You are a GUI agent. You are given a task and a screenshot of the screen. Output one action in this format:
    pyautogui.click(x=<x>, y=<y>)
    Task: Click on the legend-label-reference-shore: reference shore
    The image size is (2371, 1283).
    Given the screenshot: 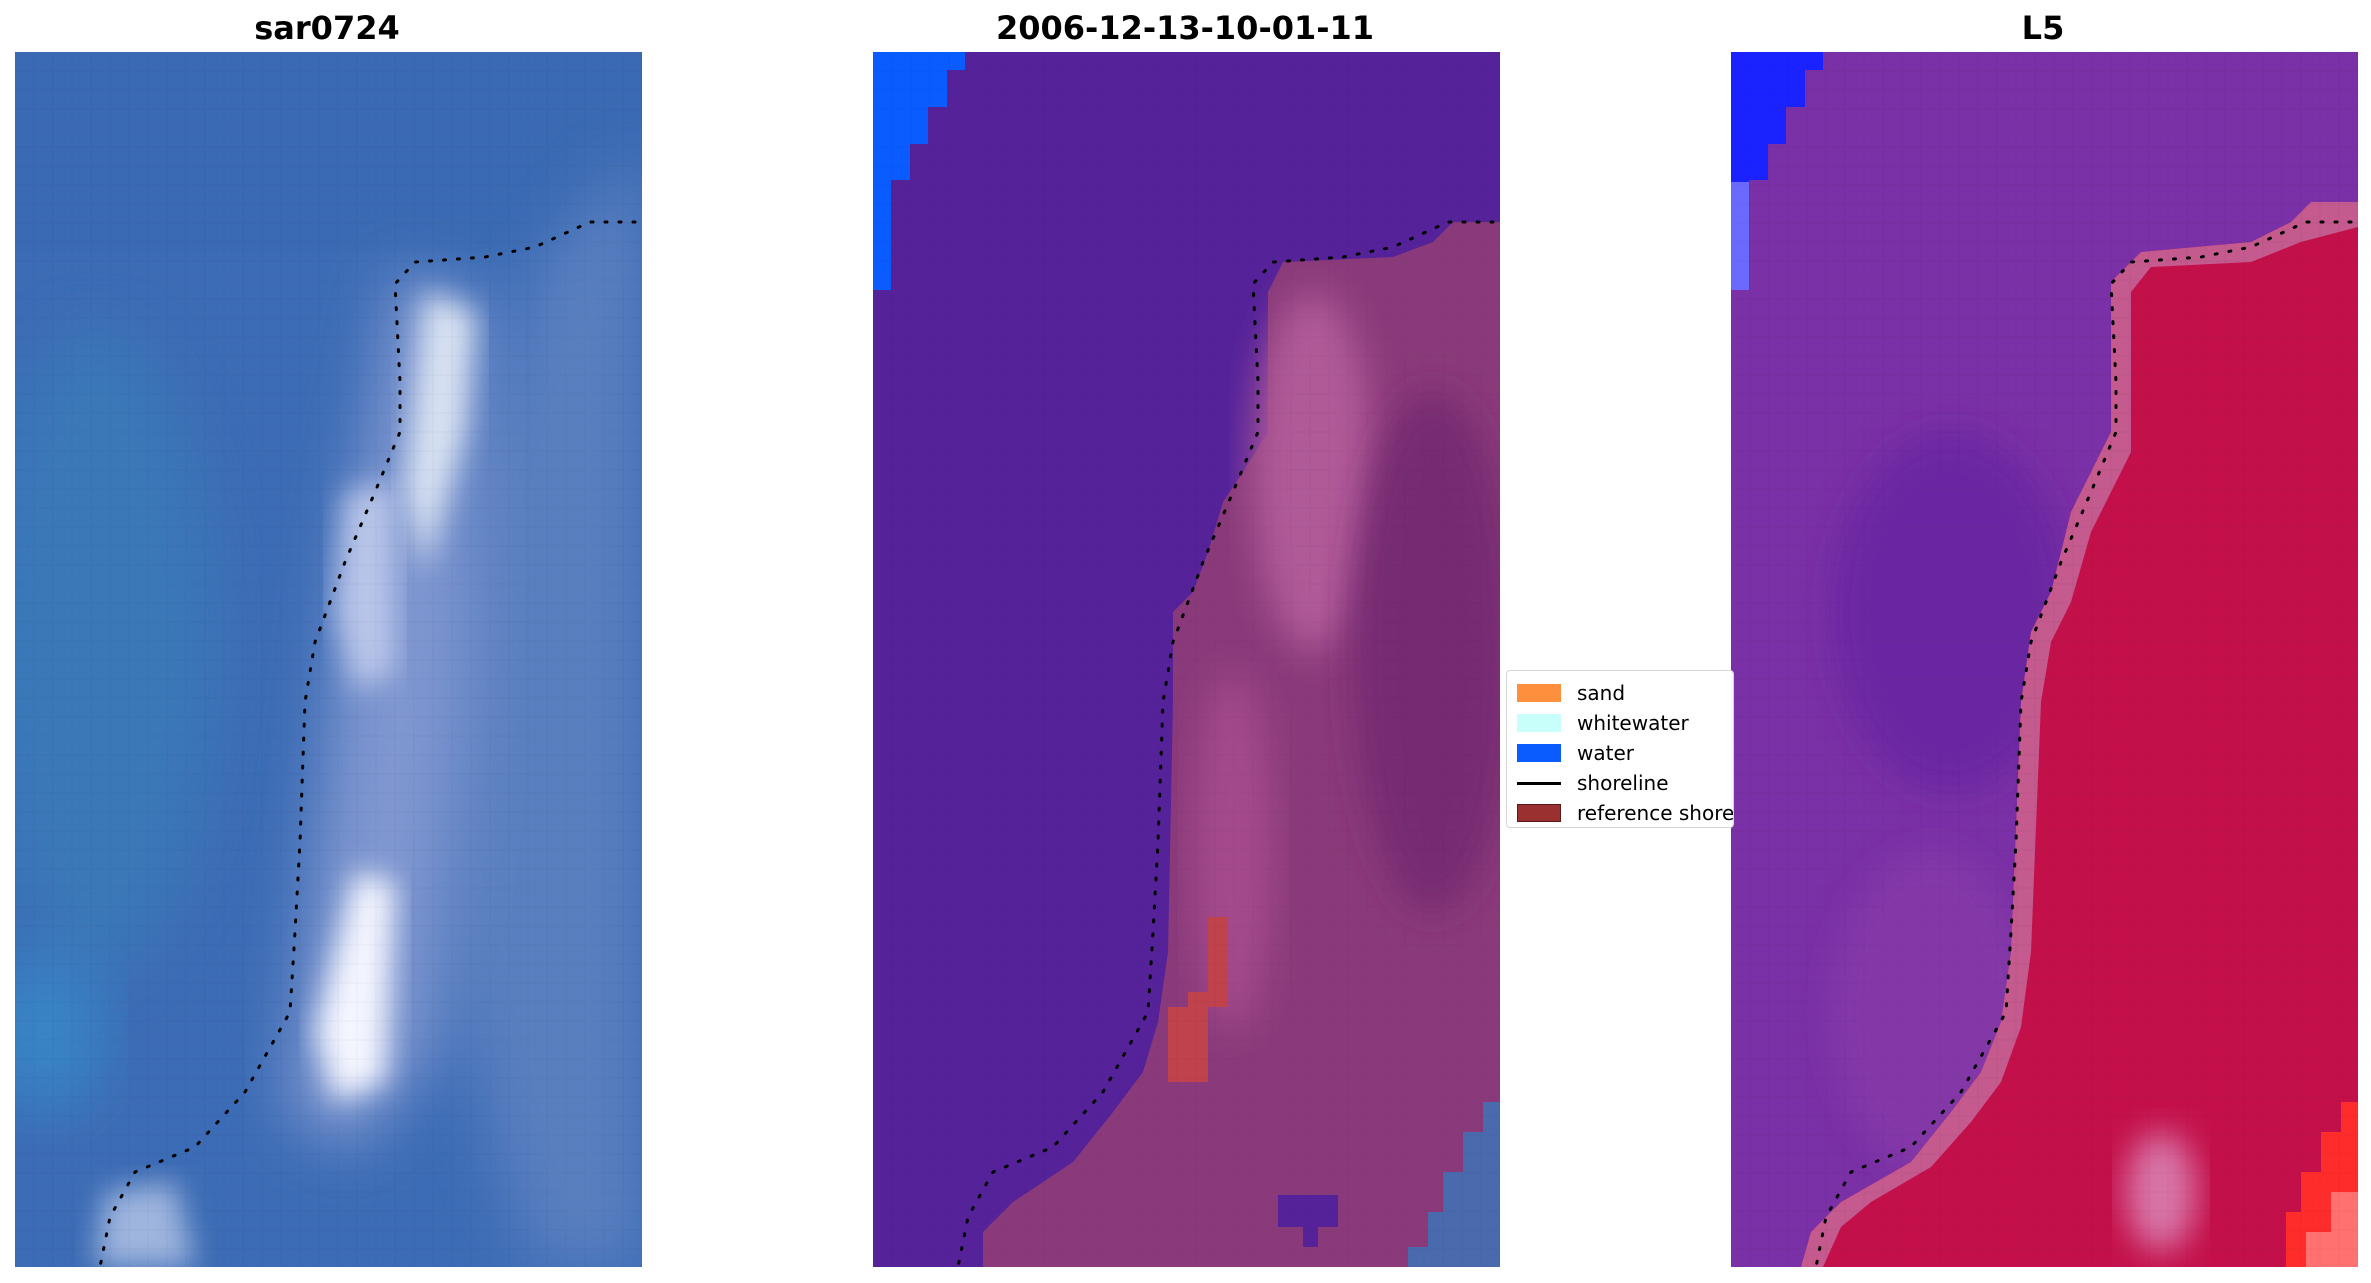 What is the action you would take?
    pyautogui.click(x=1655, y=813)
    